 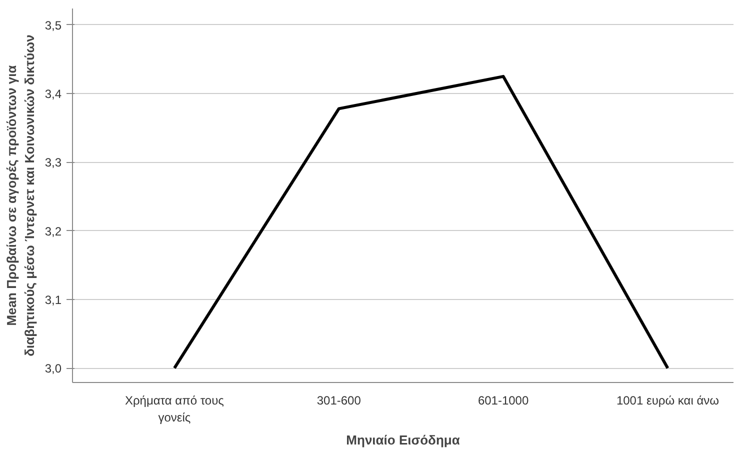 I want to click on y-tick-label: 3,4, so click(x=53, y=94).